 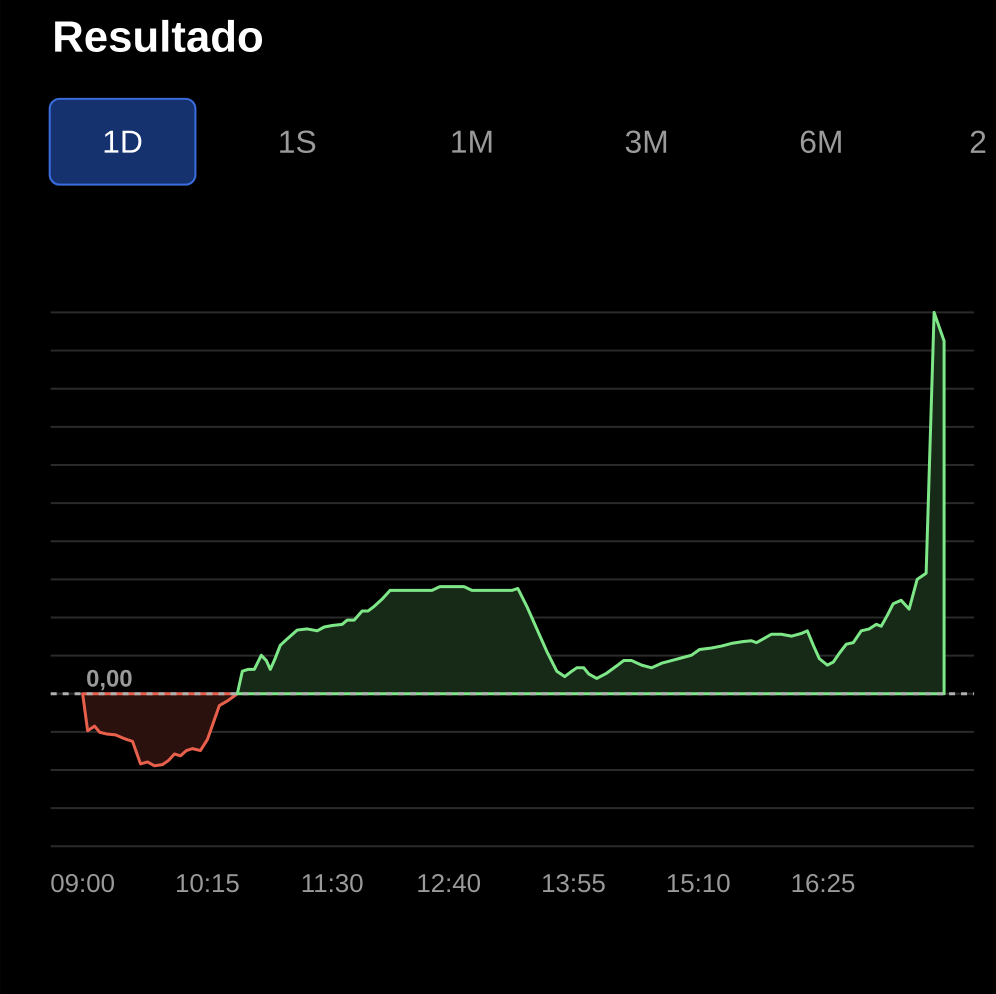 What do you see at coordinates (158, 36) in the screenshot?
I see `chart-title: Resultado` at bounding box center [158, 36].